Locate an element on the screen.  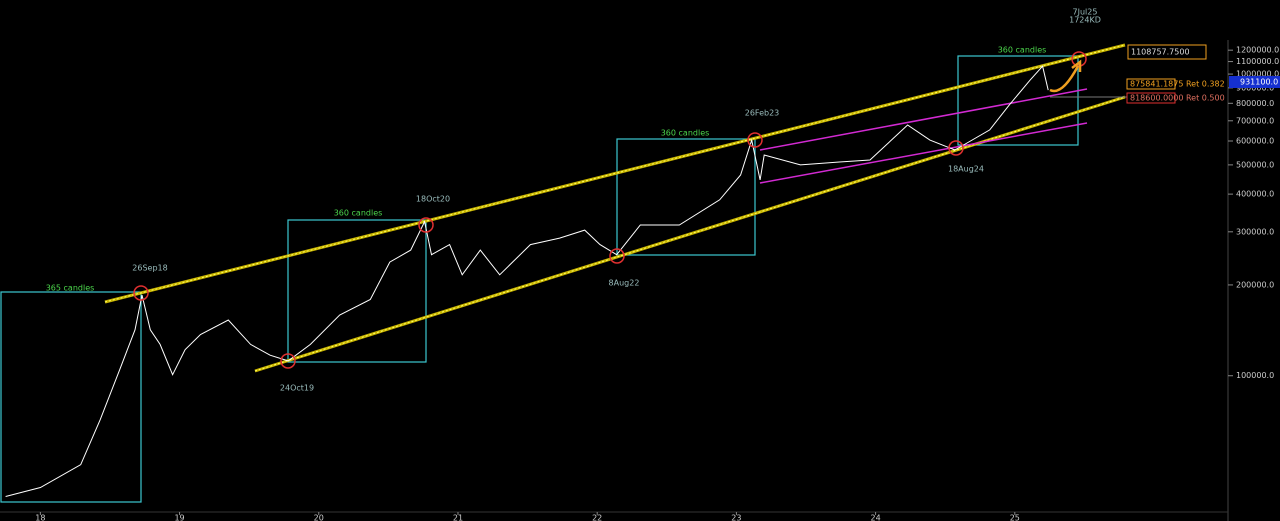
y-tick-label: 200000.0 is located at coordinates (1255, 284).